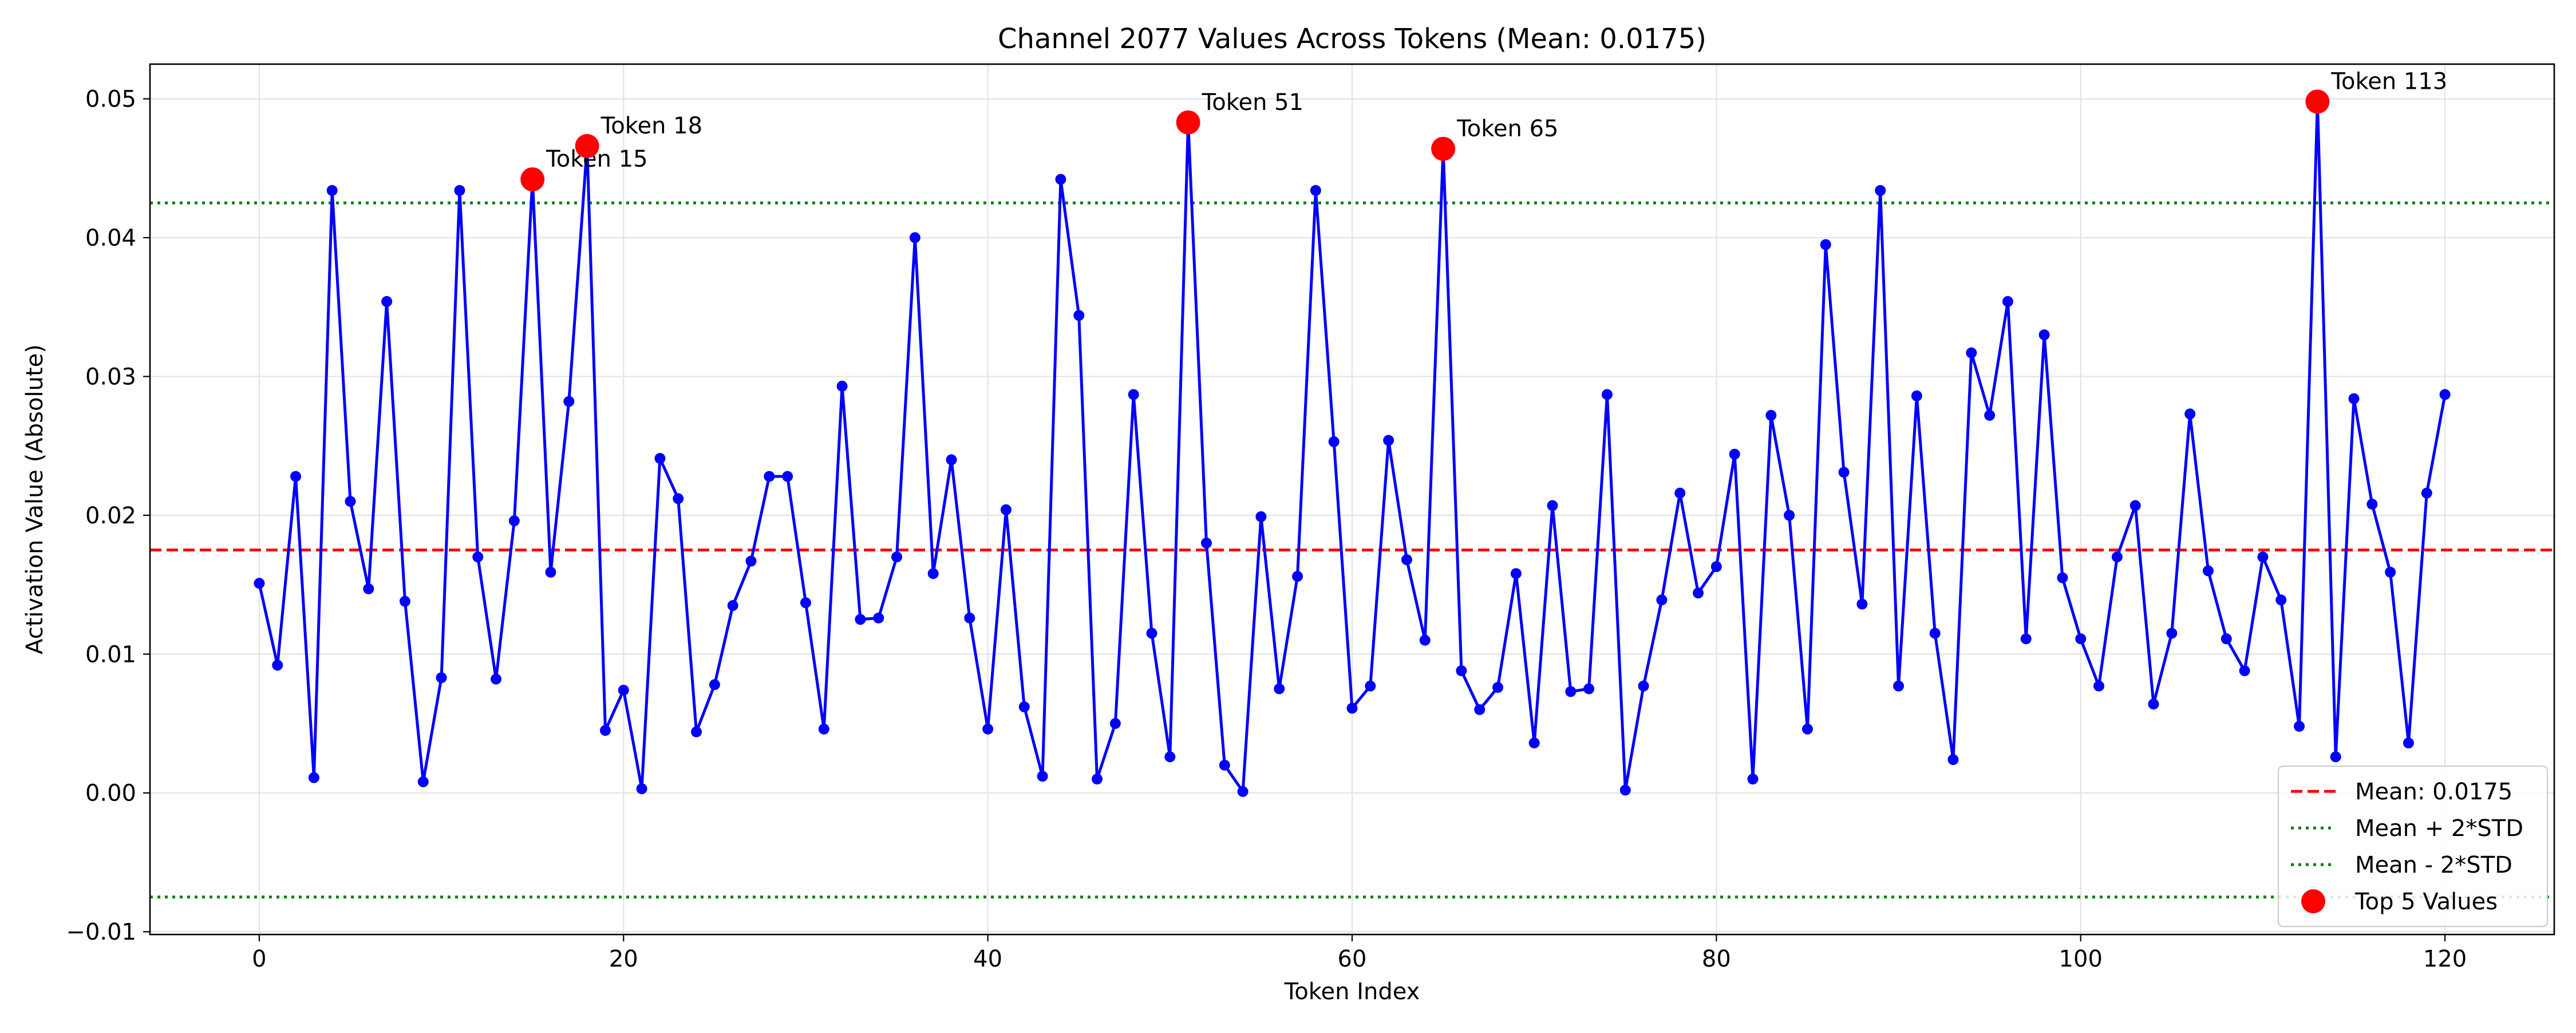  What do you see at coordinates (1352, 959) in the screenshot?
I see `x-tick-label: 60` at bounding box center [1352, 959].